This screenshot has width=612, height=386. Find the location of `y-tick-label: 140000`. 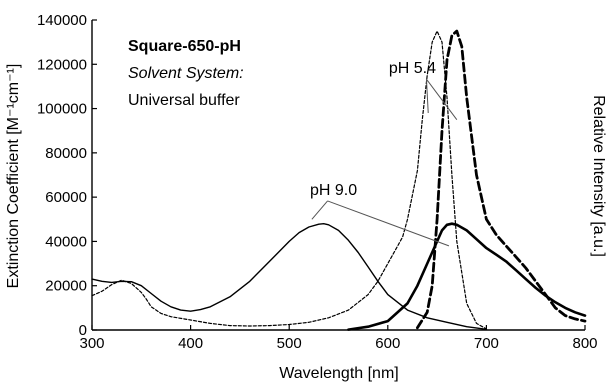

y-tick-label: 140000 is located at coordinates (62, 20).